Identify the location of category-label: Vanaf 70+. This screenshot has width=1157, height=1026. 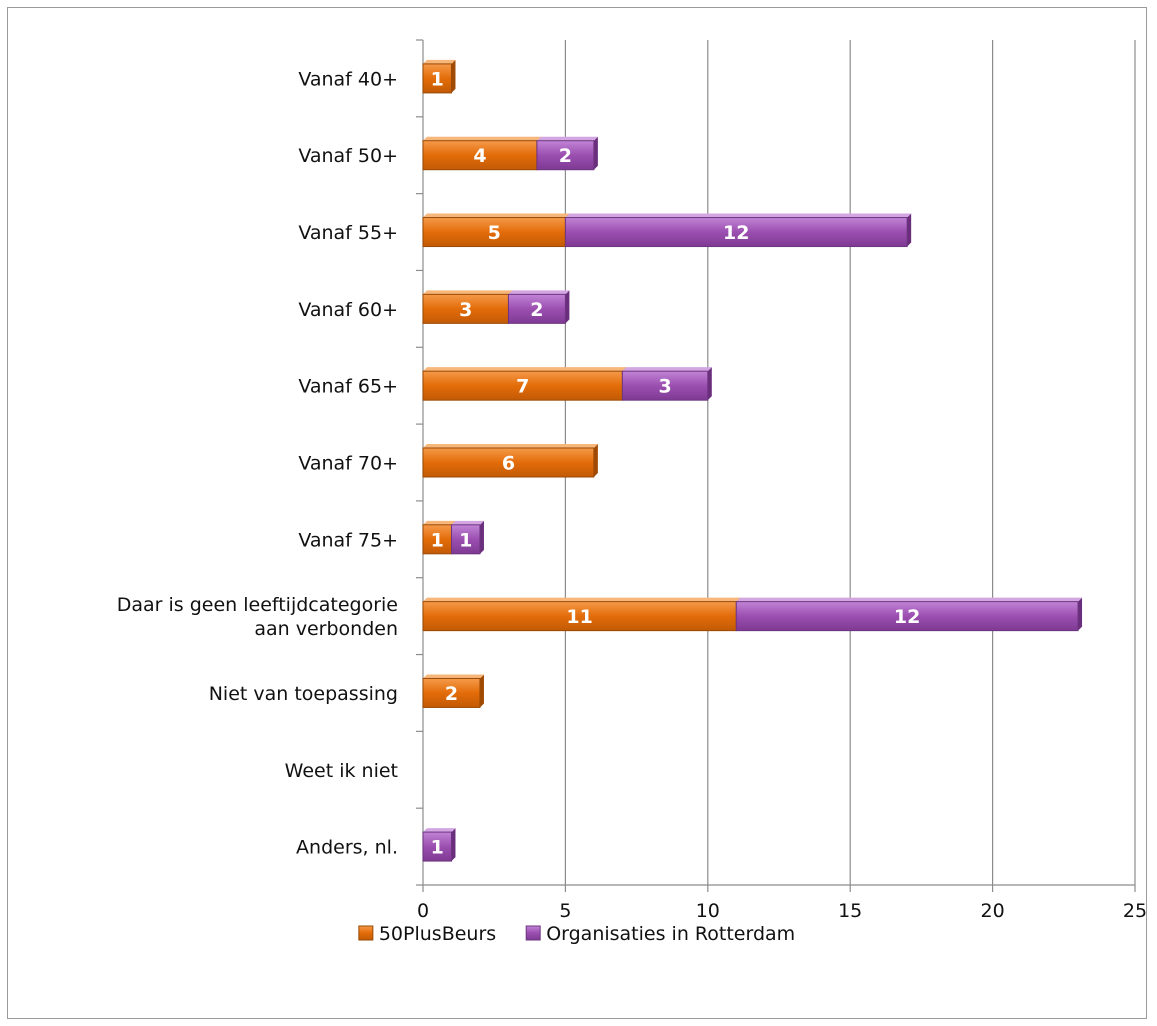
(348, 464).